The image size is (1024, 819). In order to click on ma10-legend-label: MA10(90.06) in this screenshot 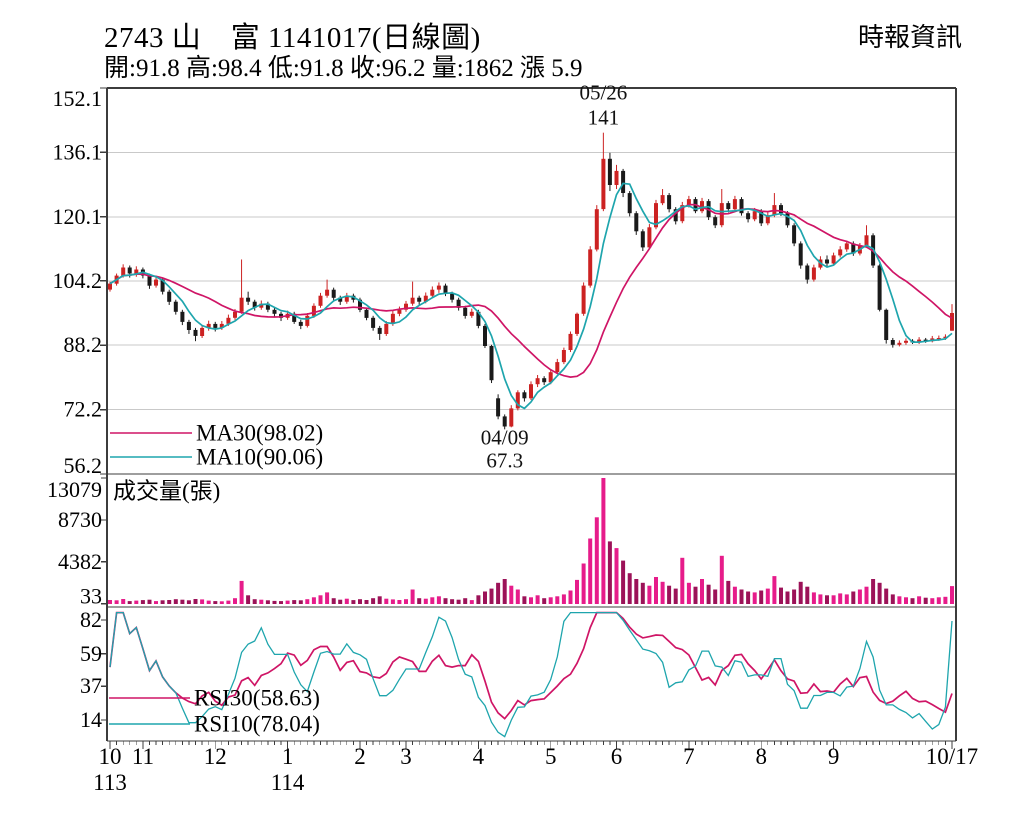, I will do `click(260, 457)`.